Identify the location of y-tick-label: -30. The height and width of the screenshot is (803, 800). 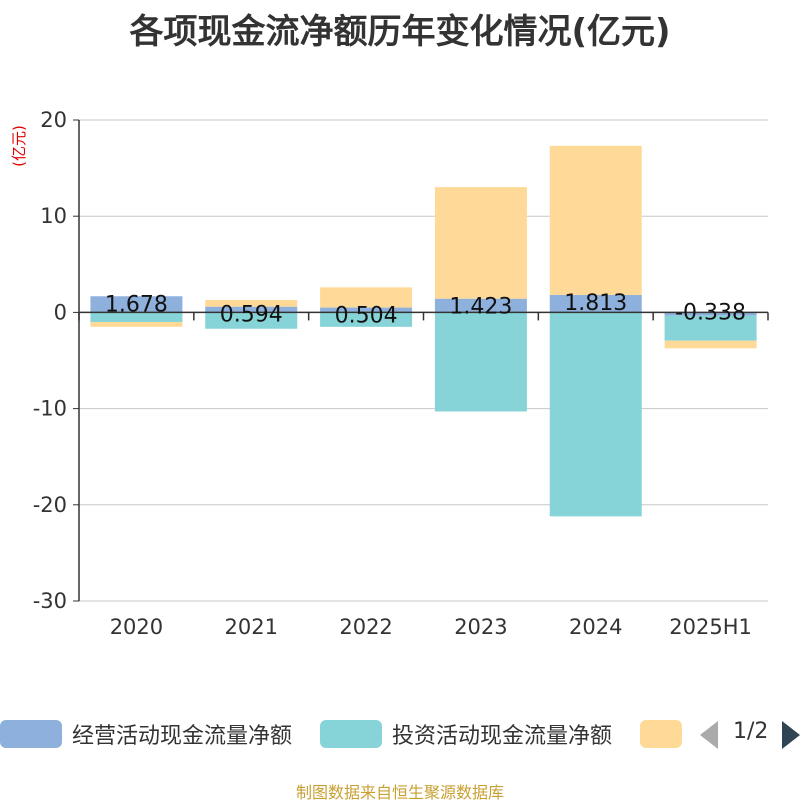
(50, 601).